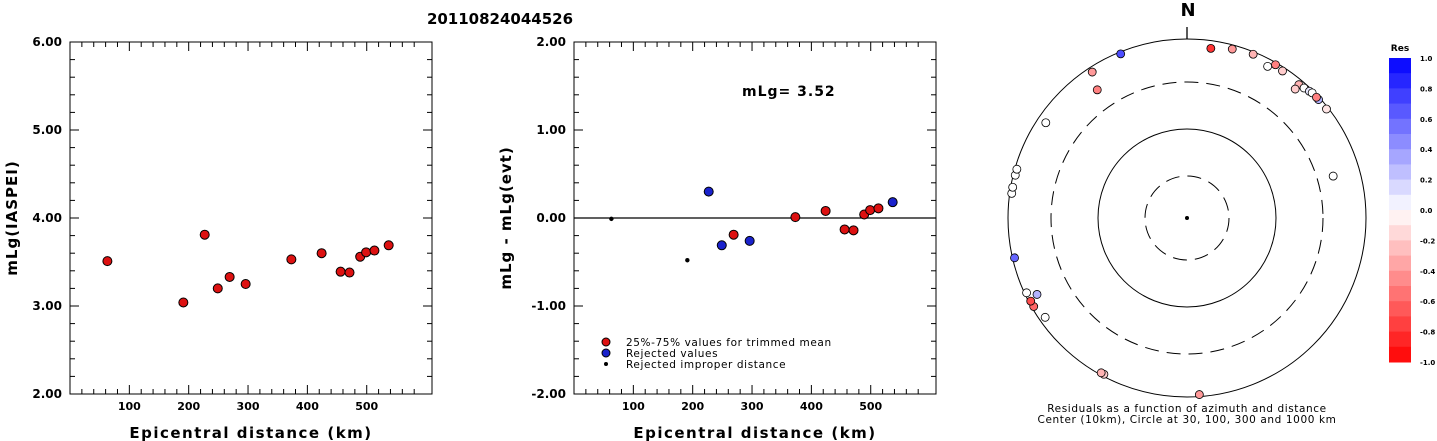 This screenshot has height=441, width=1437. What do you see at coordinates (1426, 181) in the screenshot?
I see `colorbar-label: 0.2` at bounding box center [1426, 181].